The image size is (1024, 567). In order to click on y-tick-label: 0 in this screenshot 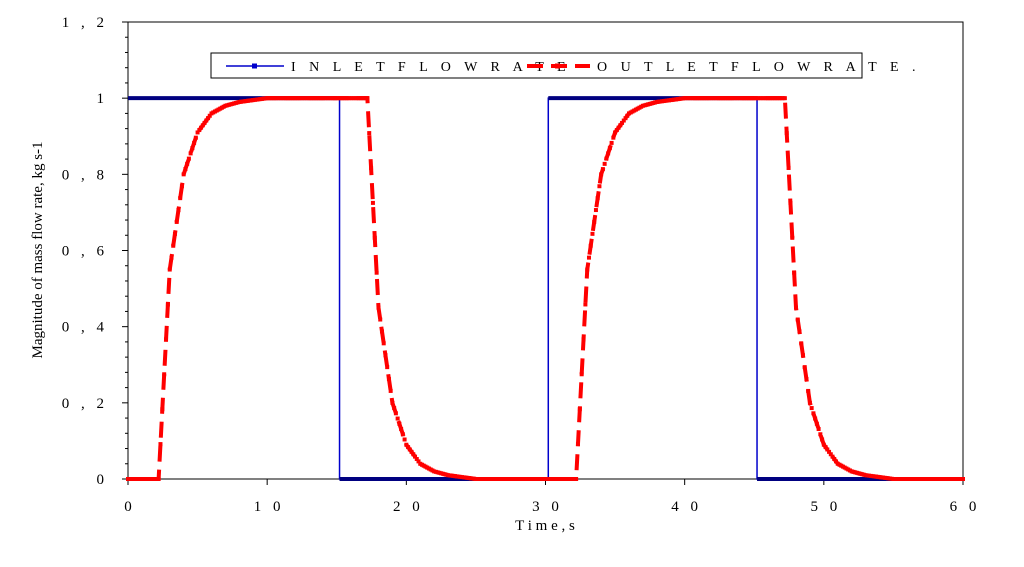, I will do `click(103, 480)`.